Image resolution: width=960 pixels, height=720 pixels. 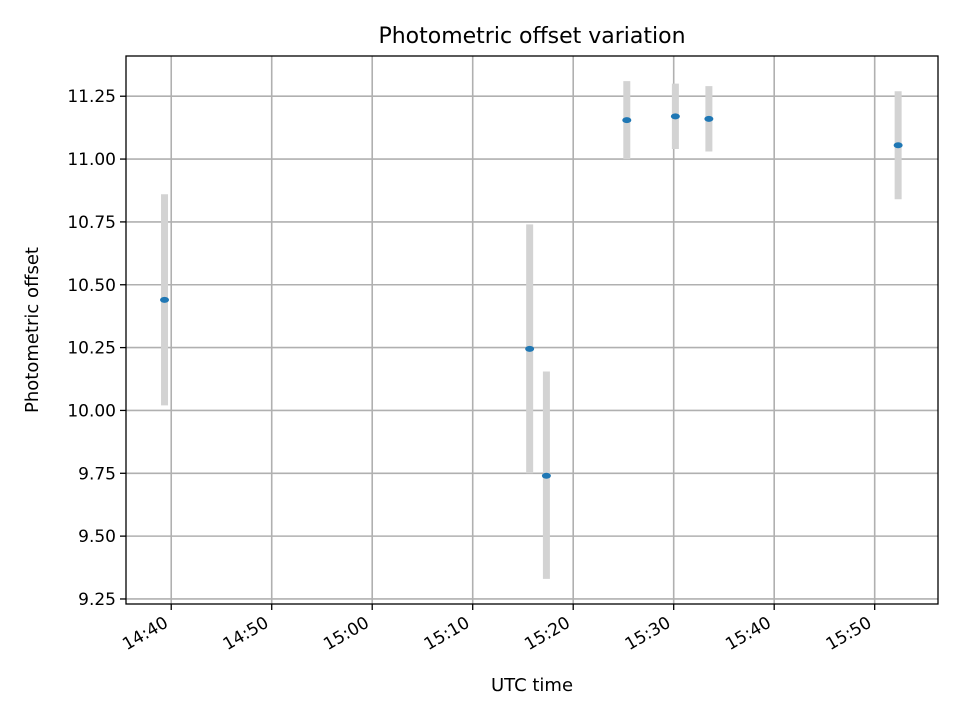 I want to click on y-tick-label: 9.75, so click(x=97, y=474).